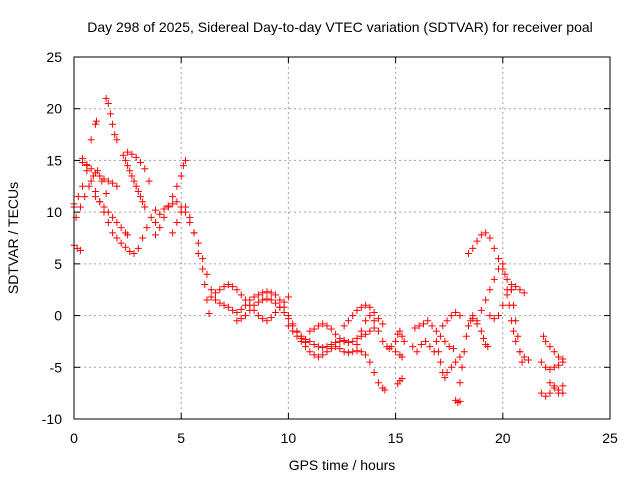  I want to click on series-track-g, so click(111, 119).